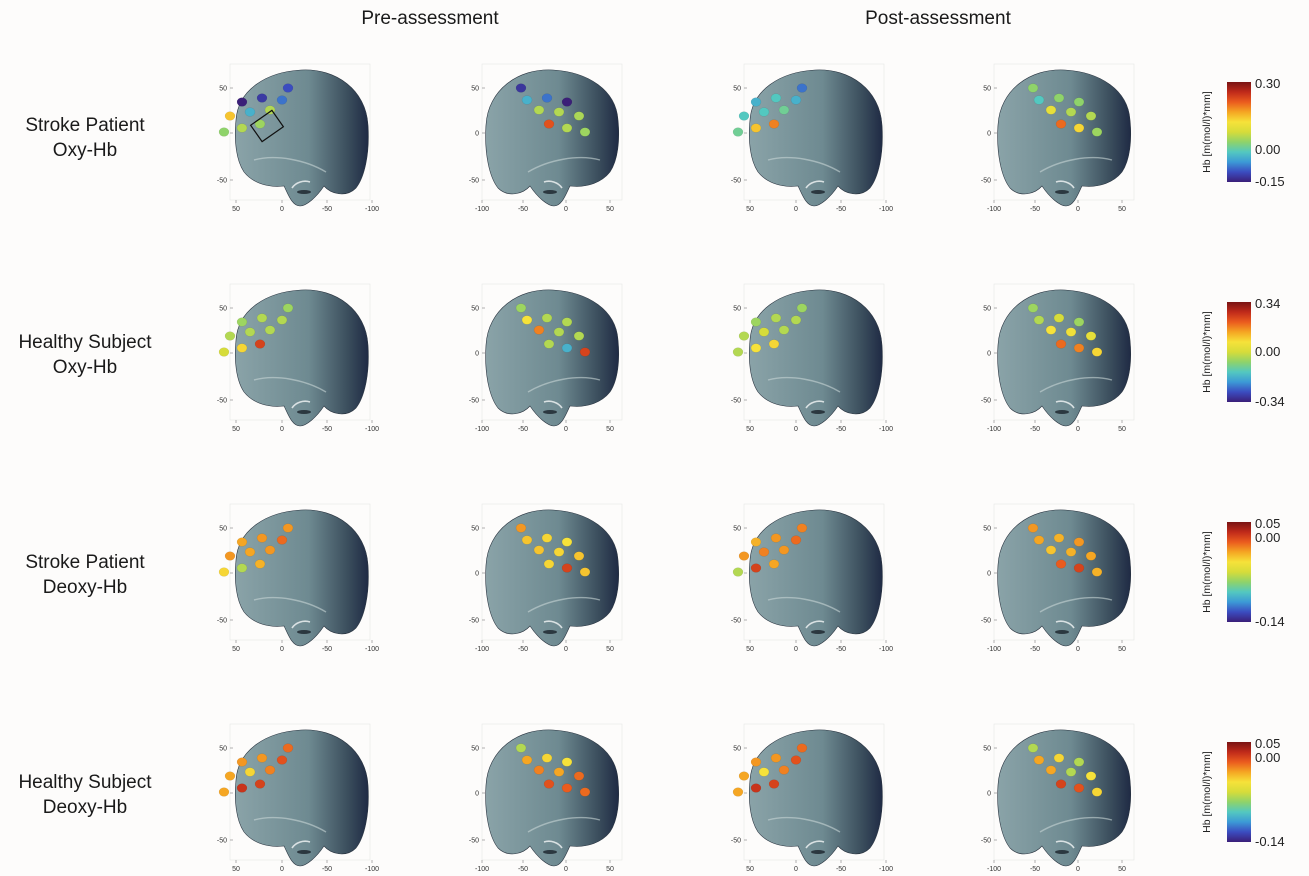  What do you see at coordinates (85, 367) in the screenshot?
I see `row-label-line2: Oxy-Hb` at bounding box center [85, 367].